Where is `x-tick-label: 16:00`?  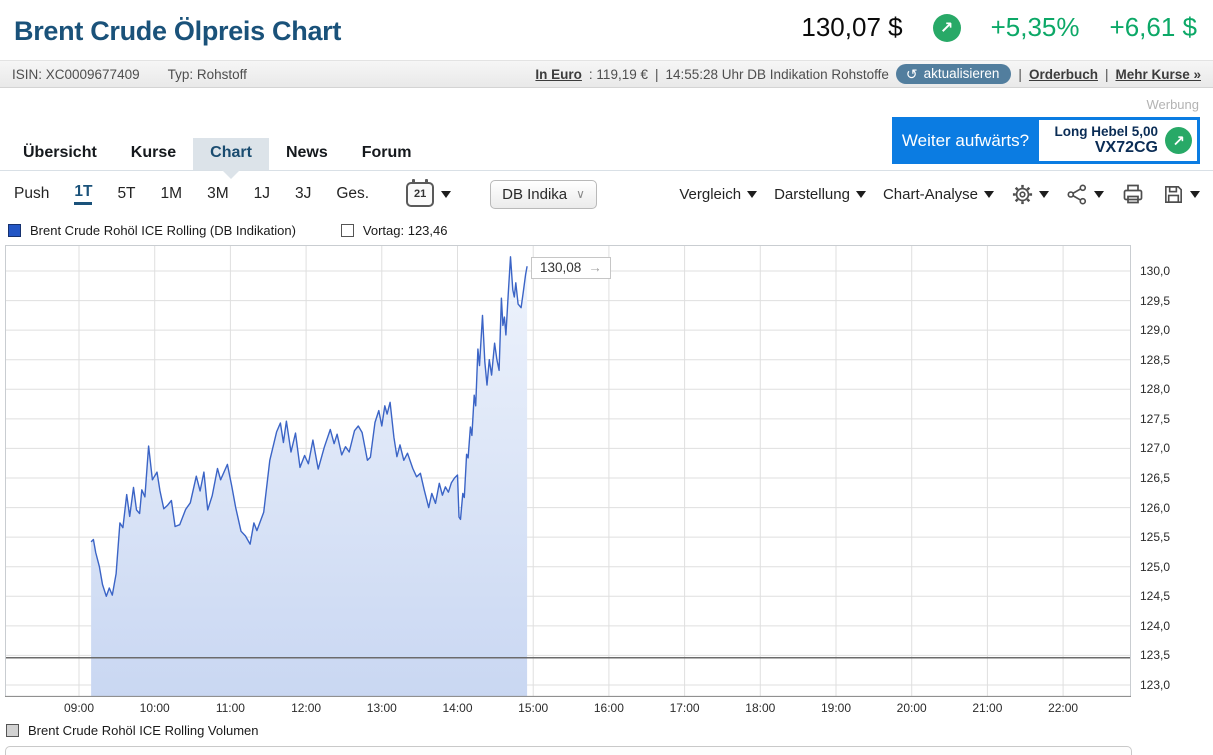 x-tick-label: 16:00 is located at coordinates (608, 708).